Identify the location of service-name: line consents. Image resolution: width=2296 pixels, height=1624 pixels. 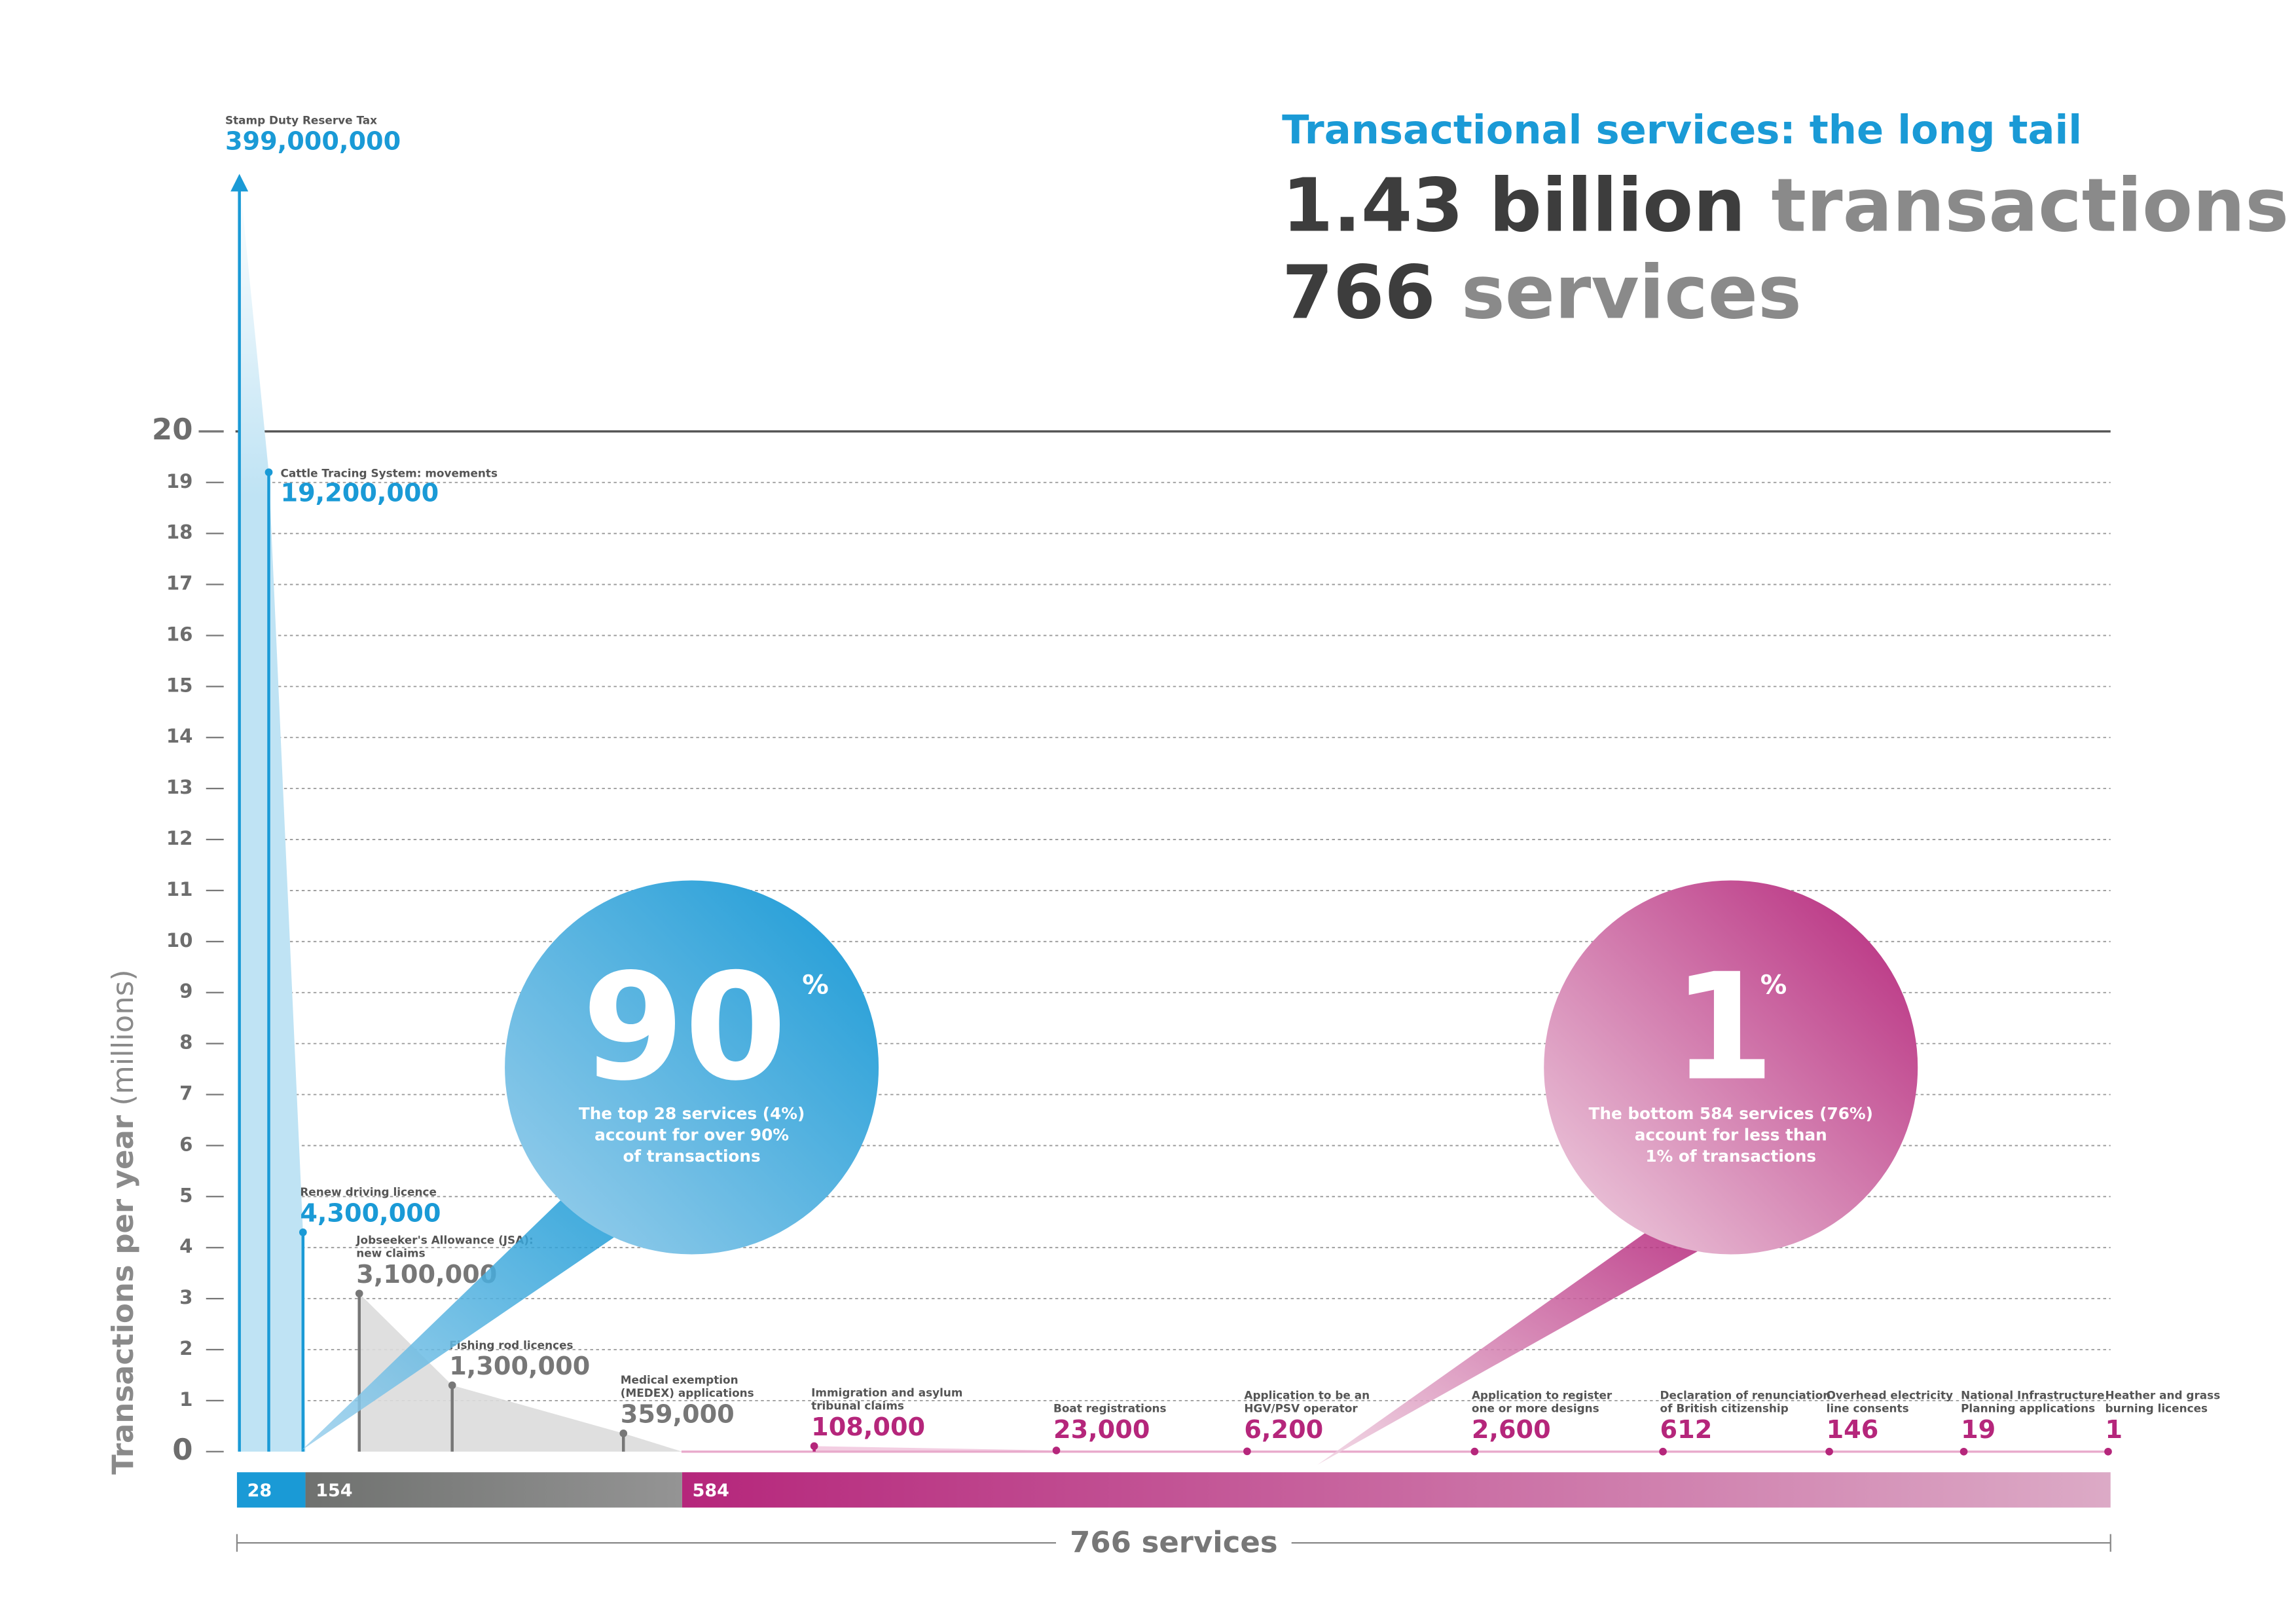
(1868, 1408).